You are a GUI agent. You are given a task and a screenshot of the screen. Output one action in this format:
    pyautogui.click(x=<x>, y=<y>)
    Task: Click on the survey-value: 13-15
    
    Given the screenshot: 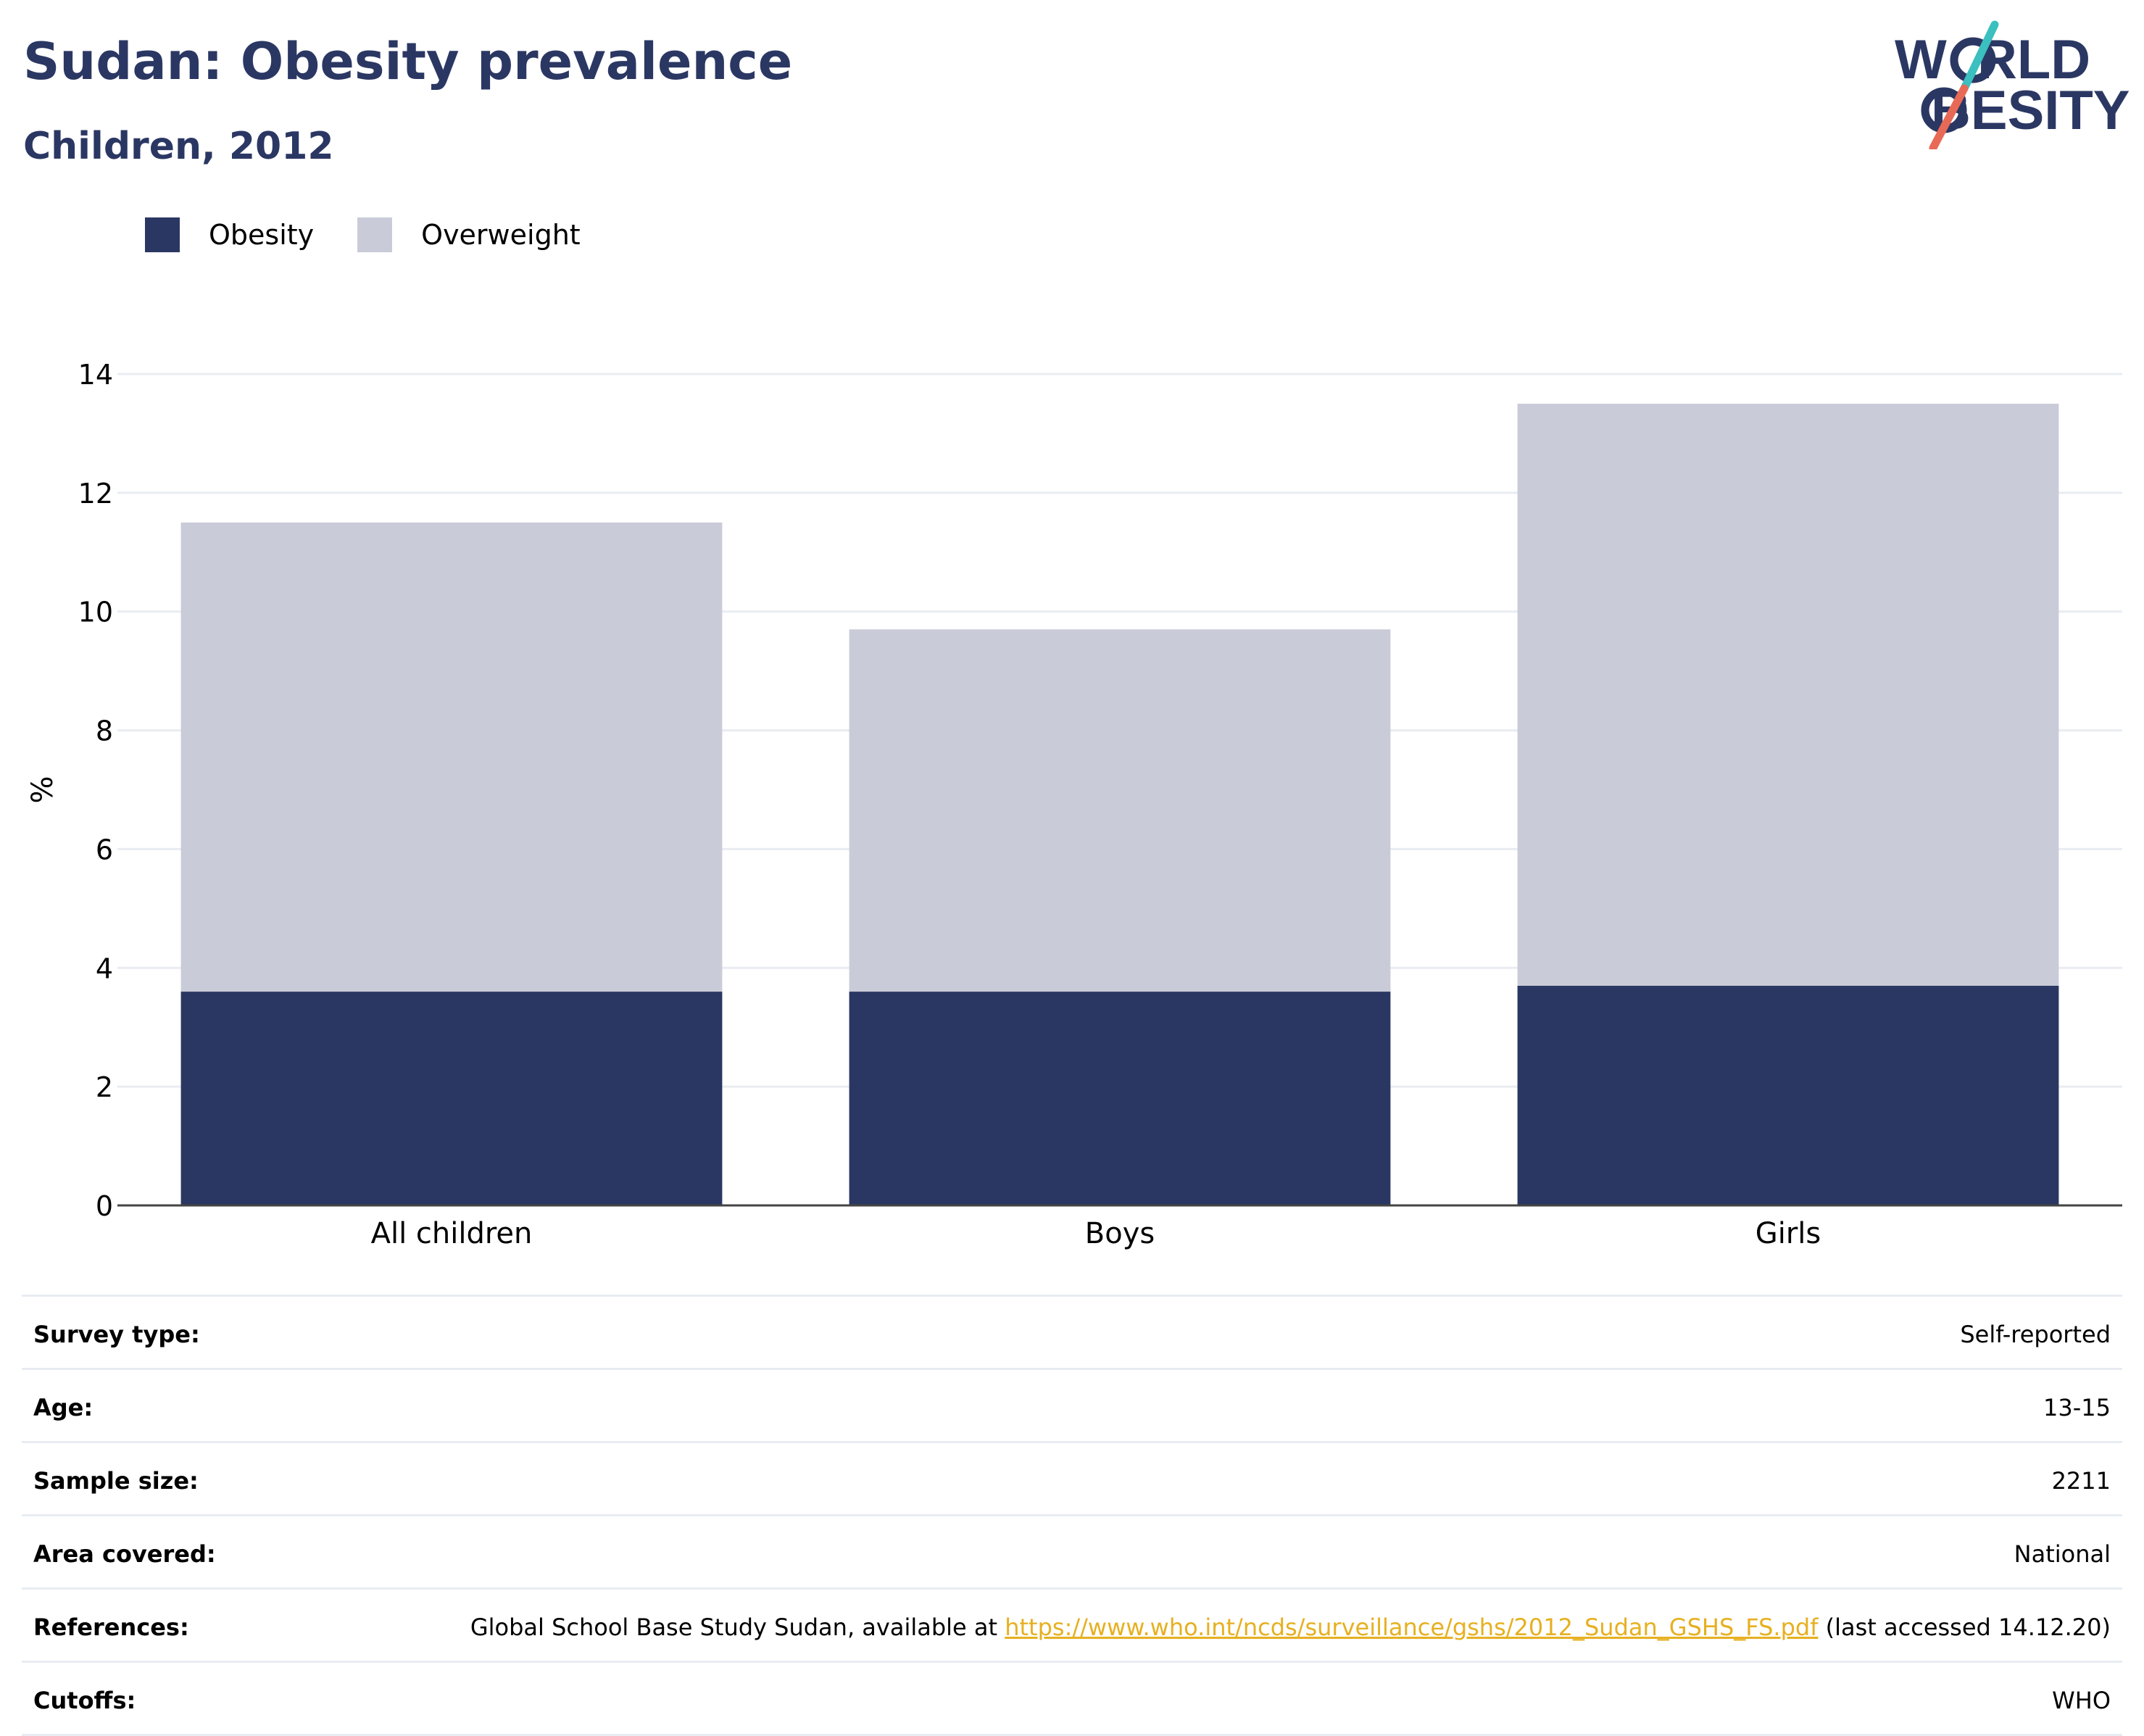 What is the action you would take?
    pyautogui.click(x=2077, y=1407)
    